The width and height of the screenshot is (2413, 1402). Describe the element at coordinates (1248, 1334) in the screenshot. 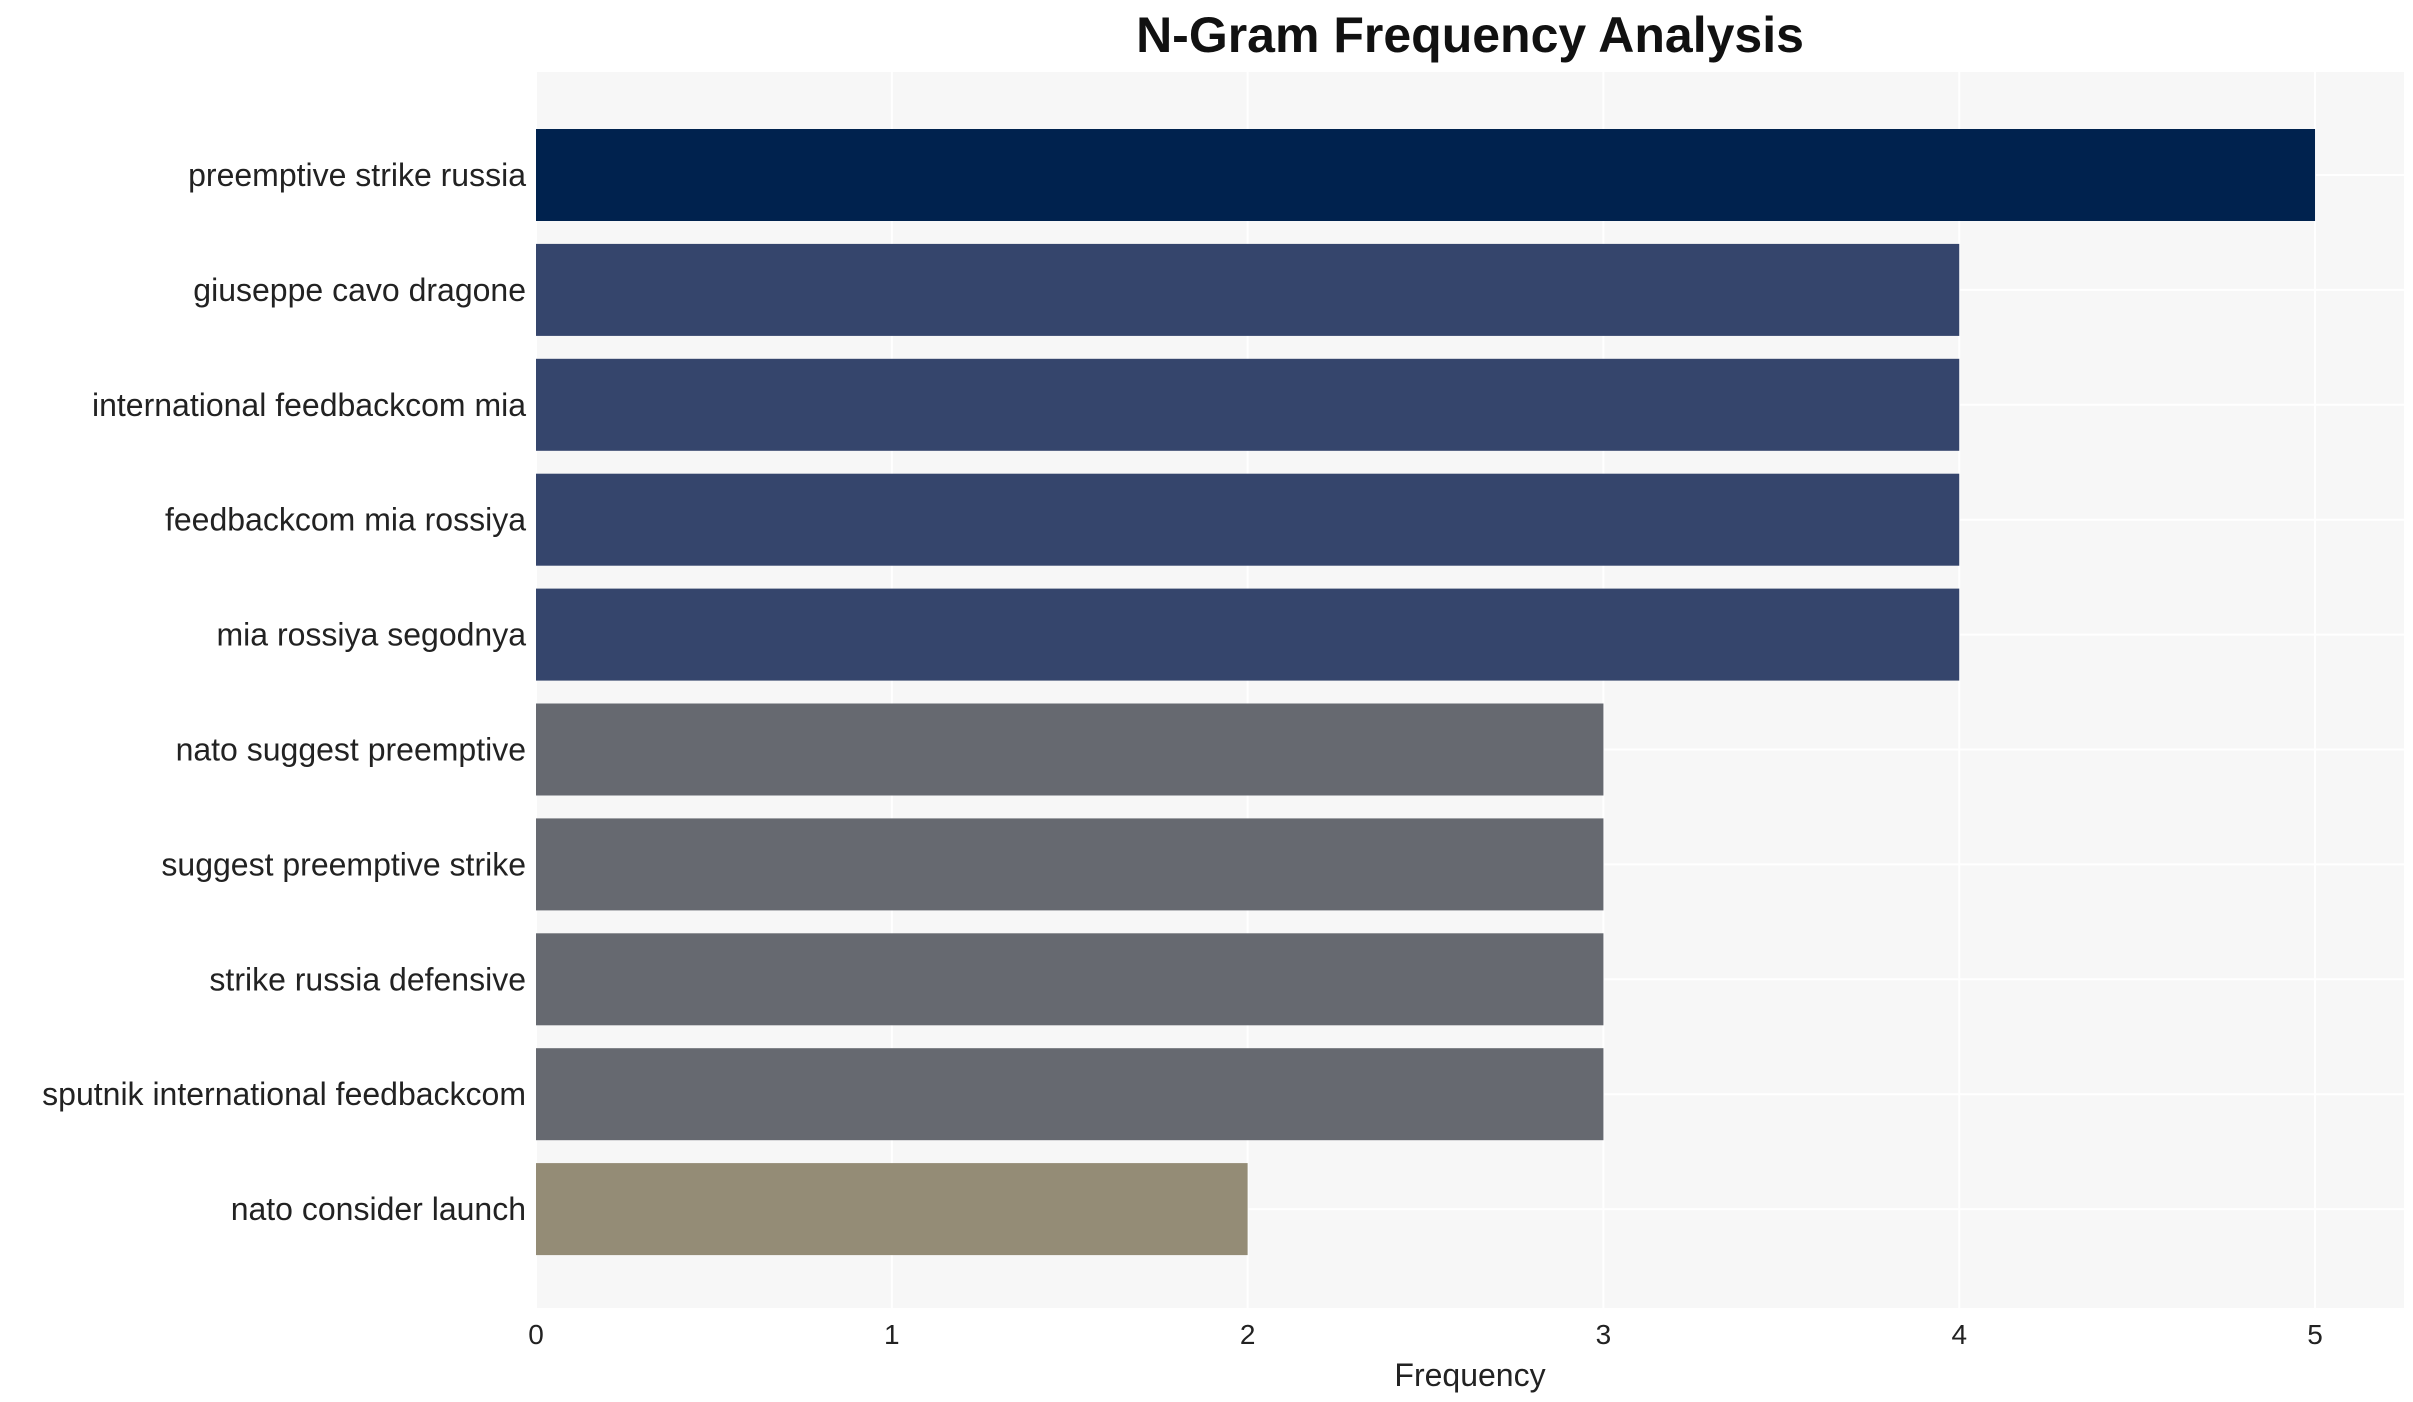

I see `x-tick-label: 2` at that location.